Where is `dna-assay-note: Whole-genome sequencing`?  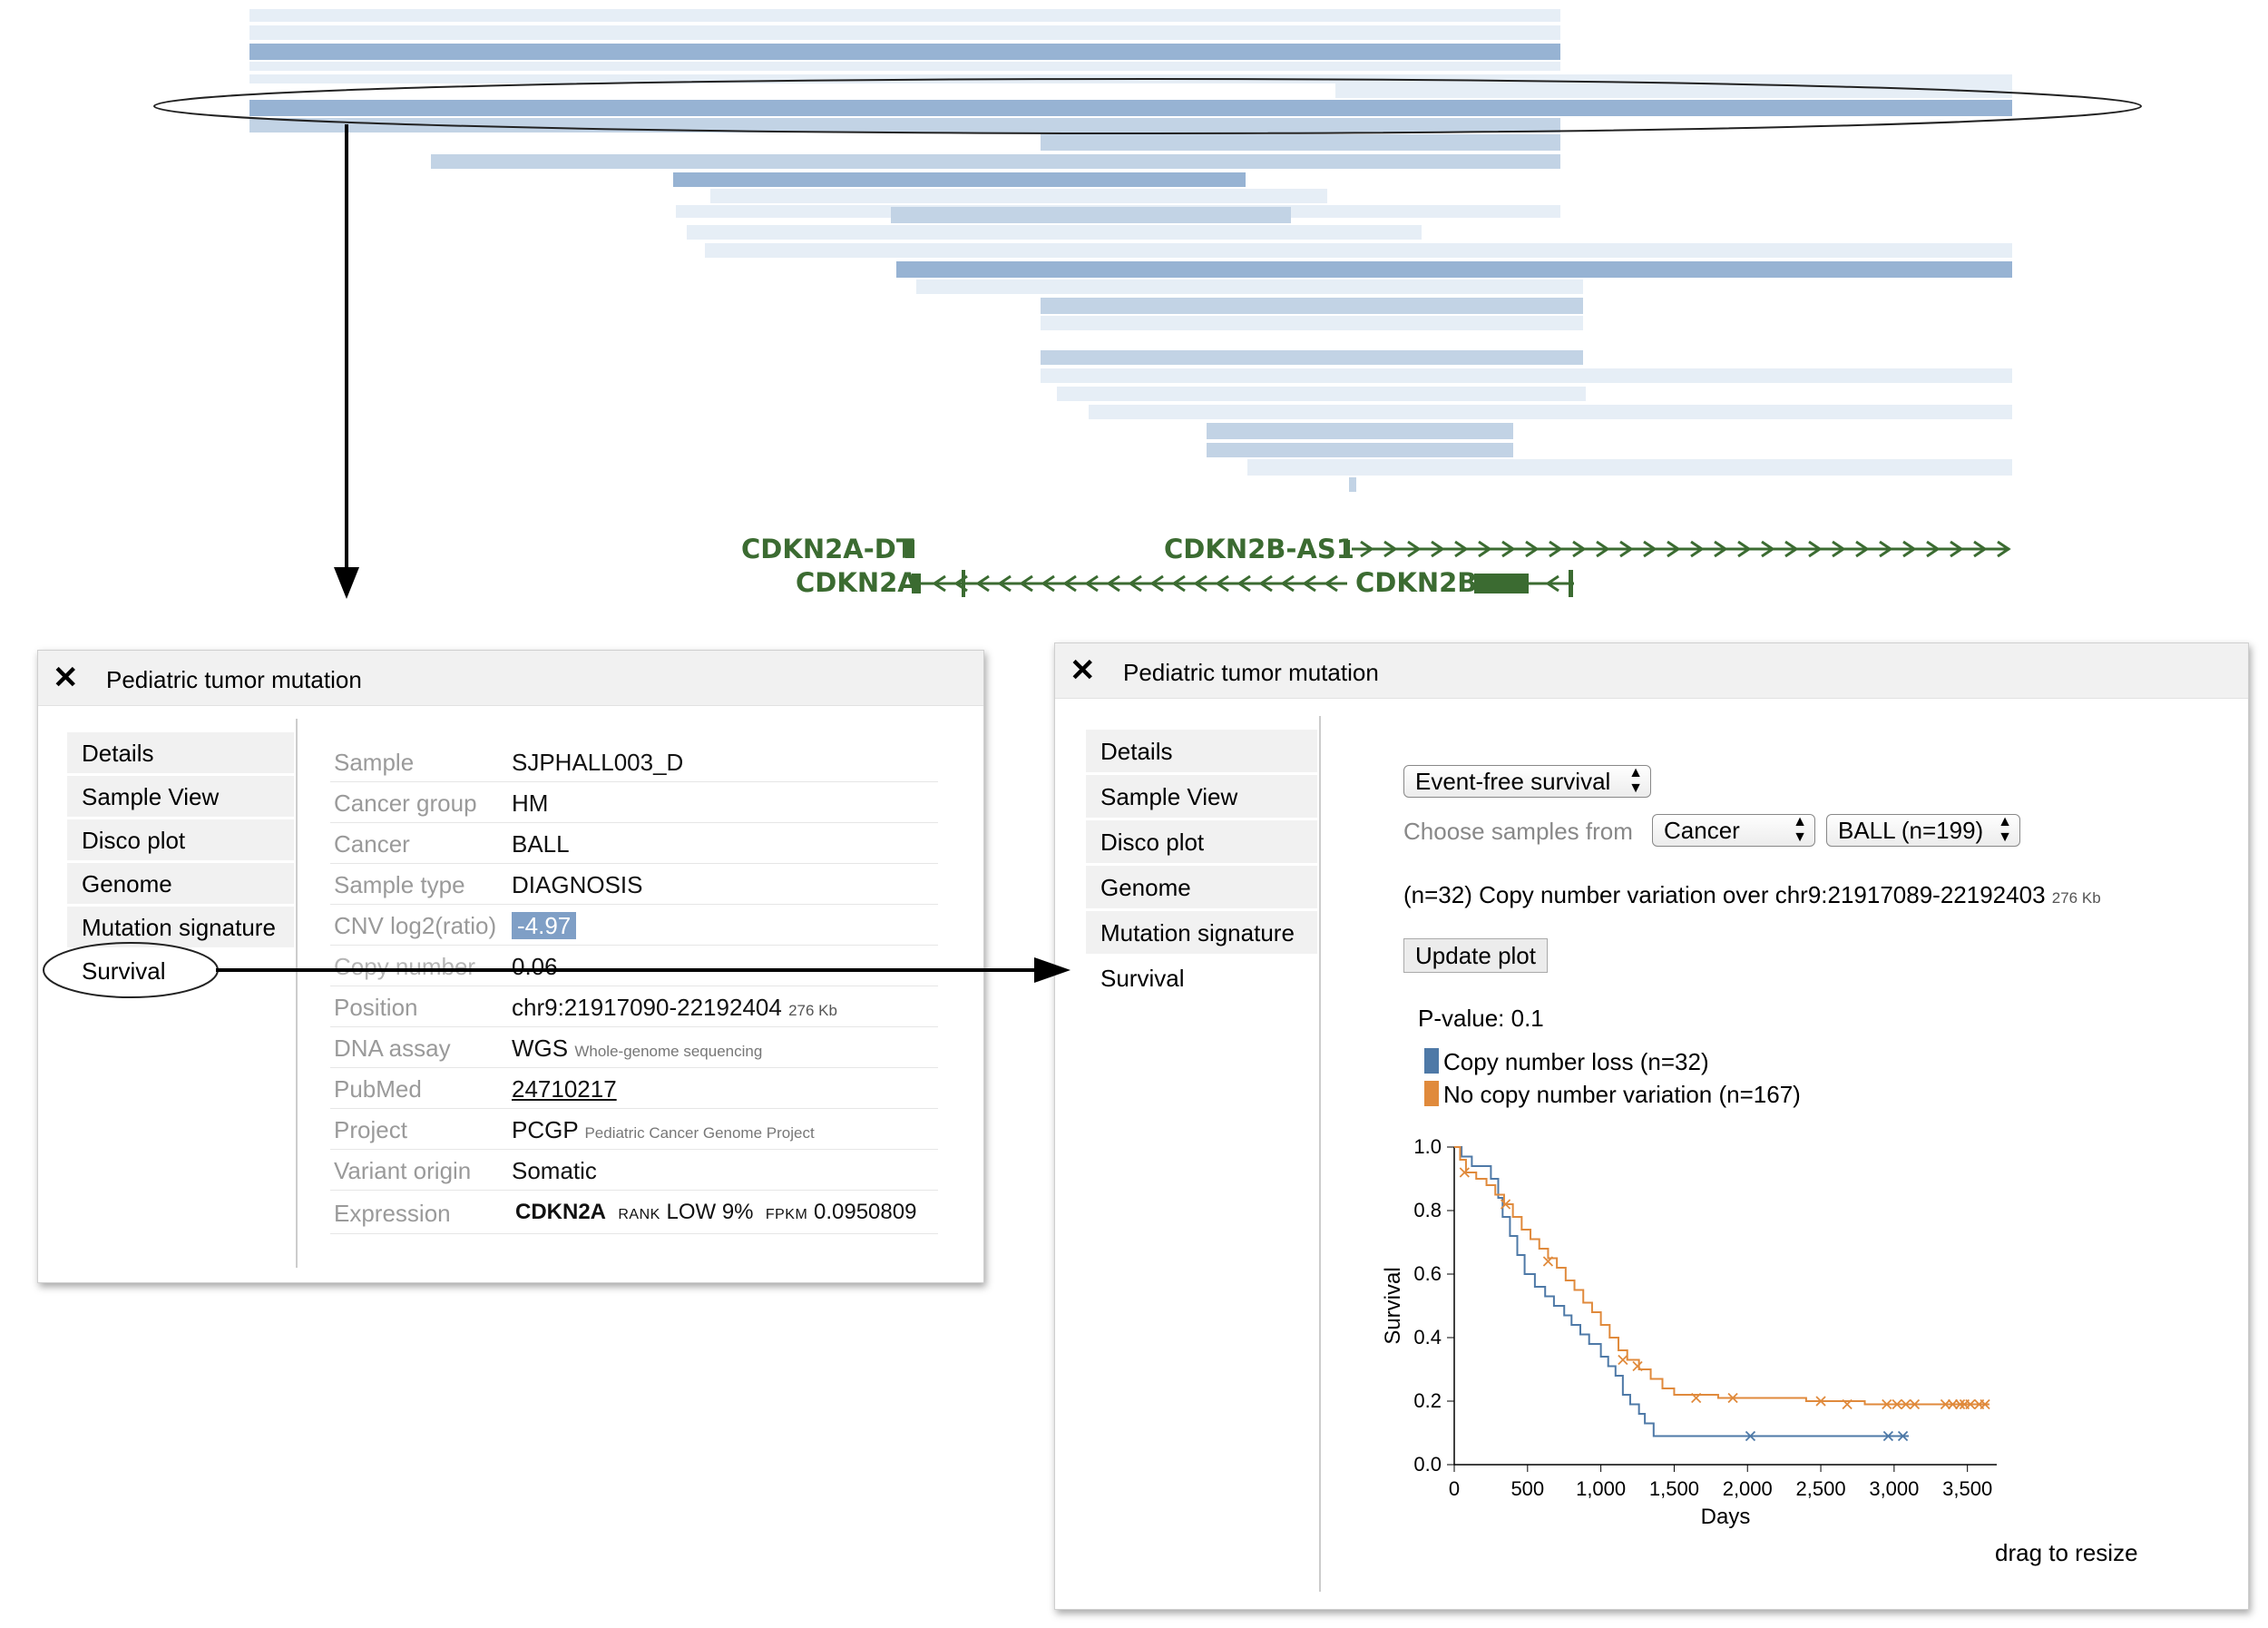
dna-assay-note: Whole-genome sequencing is located at coordinates (669, 1051).